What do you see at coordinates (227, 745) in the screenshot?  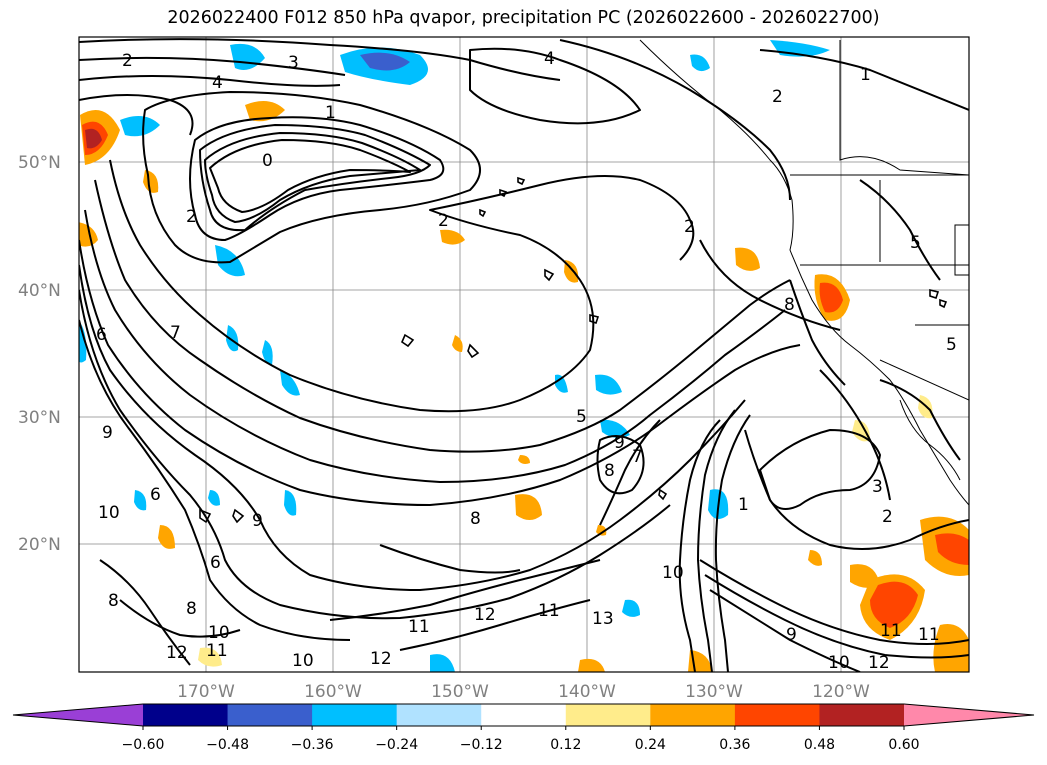 I see `colorbar-tick-label: −0.48` at bounding box center [227, 745].